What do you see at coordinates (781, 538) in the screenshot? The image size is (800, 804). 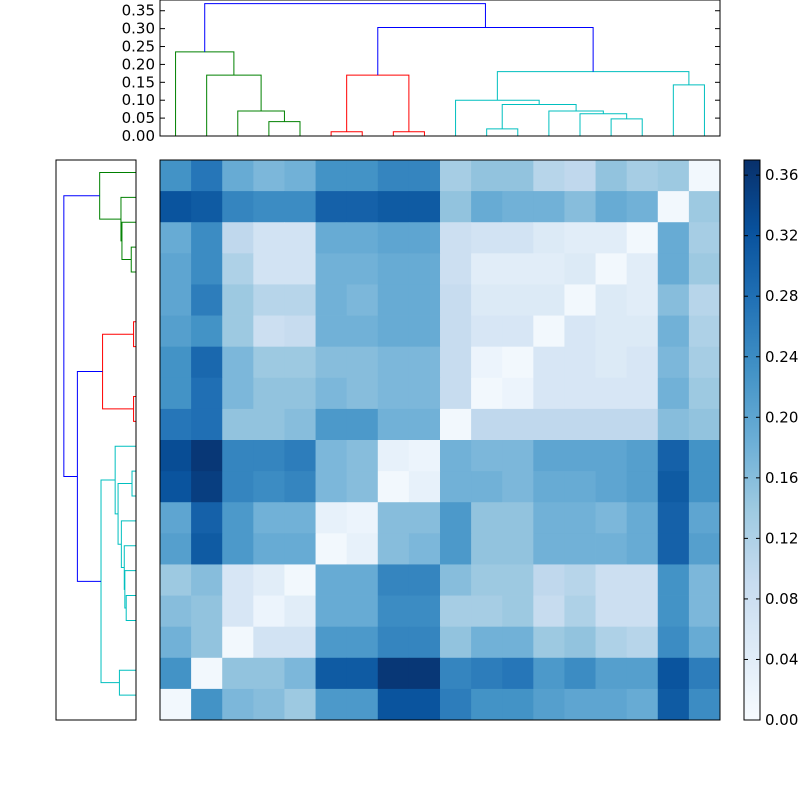 I see `colorbar-tick-label: 0.12` at bounding box center [781, 538].